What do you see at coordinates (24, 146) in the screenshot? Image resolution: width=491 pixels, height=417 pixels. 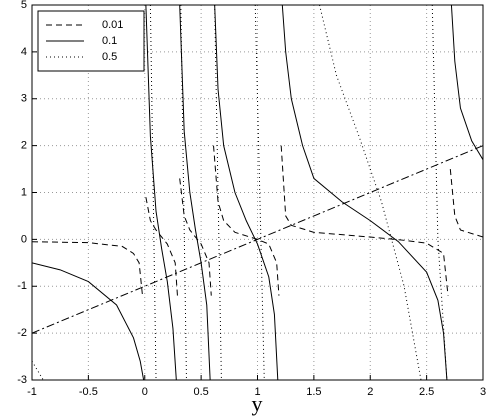 I see `y-tick-label: 2` at bounding box center [24, 146].